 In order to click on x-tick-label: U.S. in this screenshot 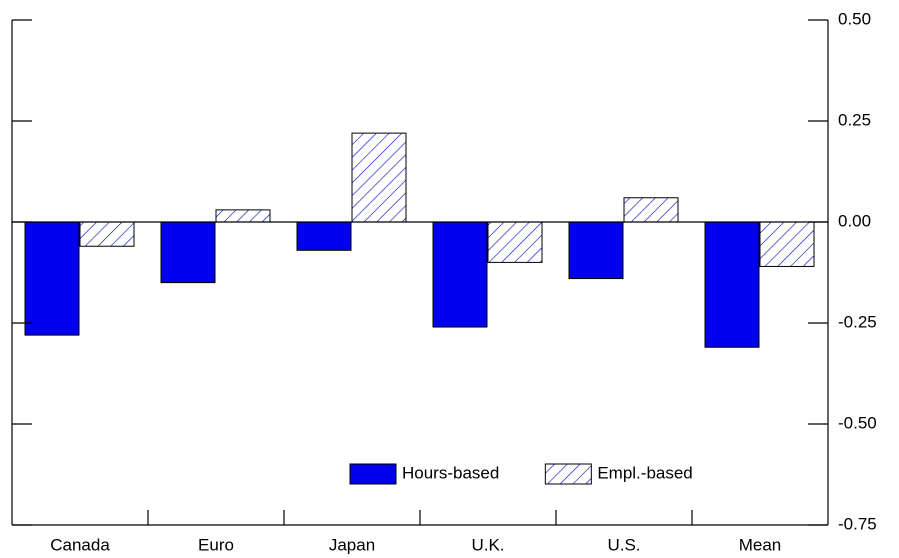, I will do `click(623, 544)`.